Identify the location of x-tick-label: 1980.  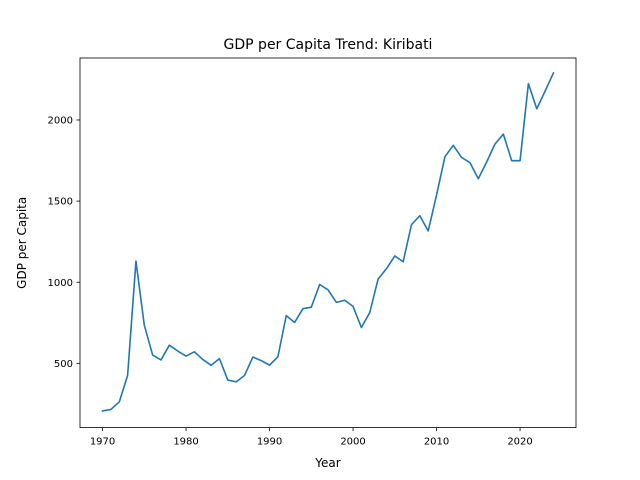
(185, 442).